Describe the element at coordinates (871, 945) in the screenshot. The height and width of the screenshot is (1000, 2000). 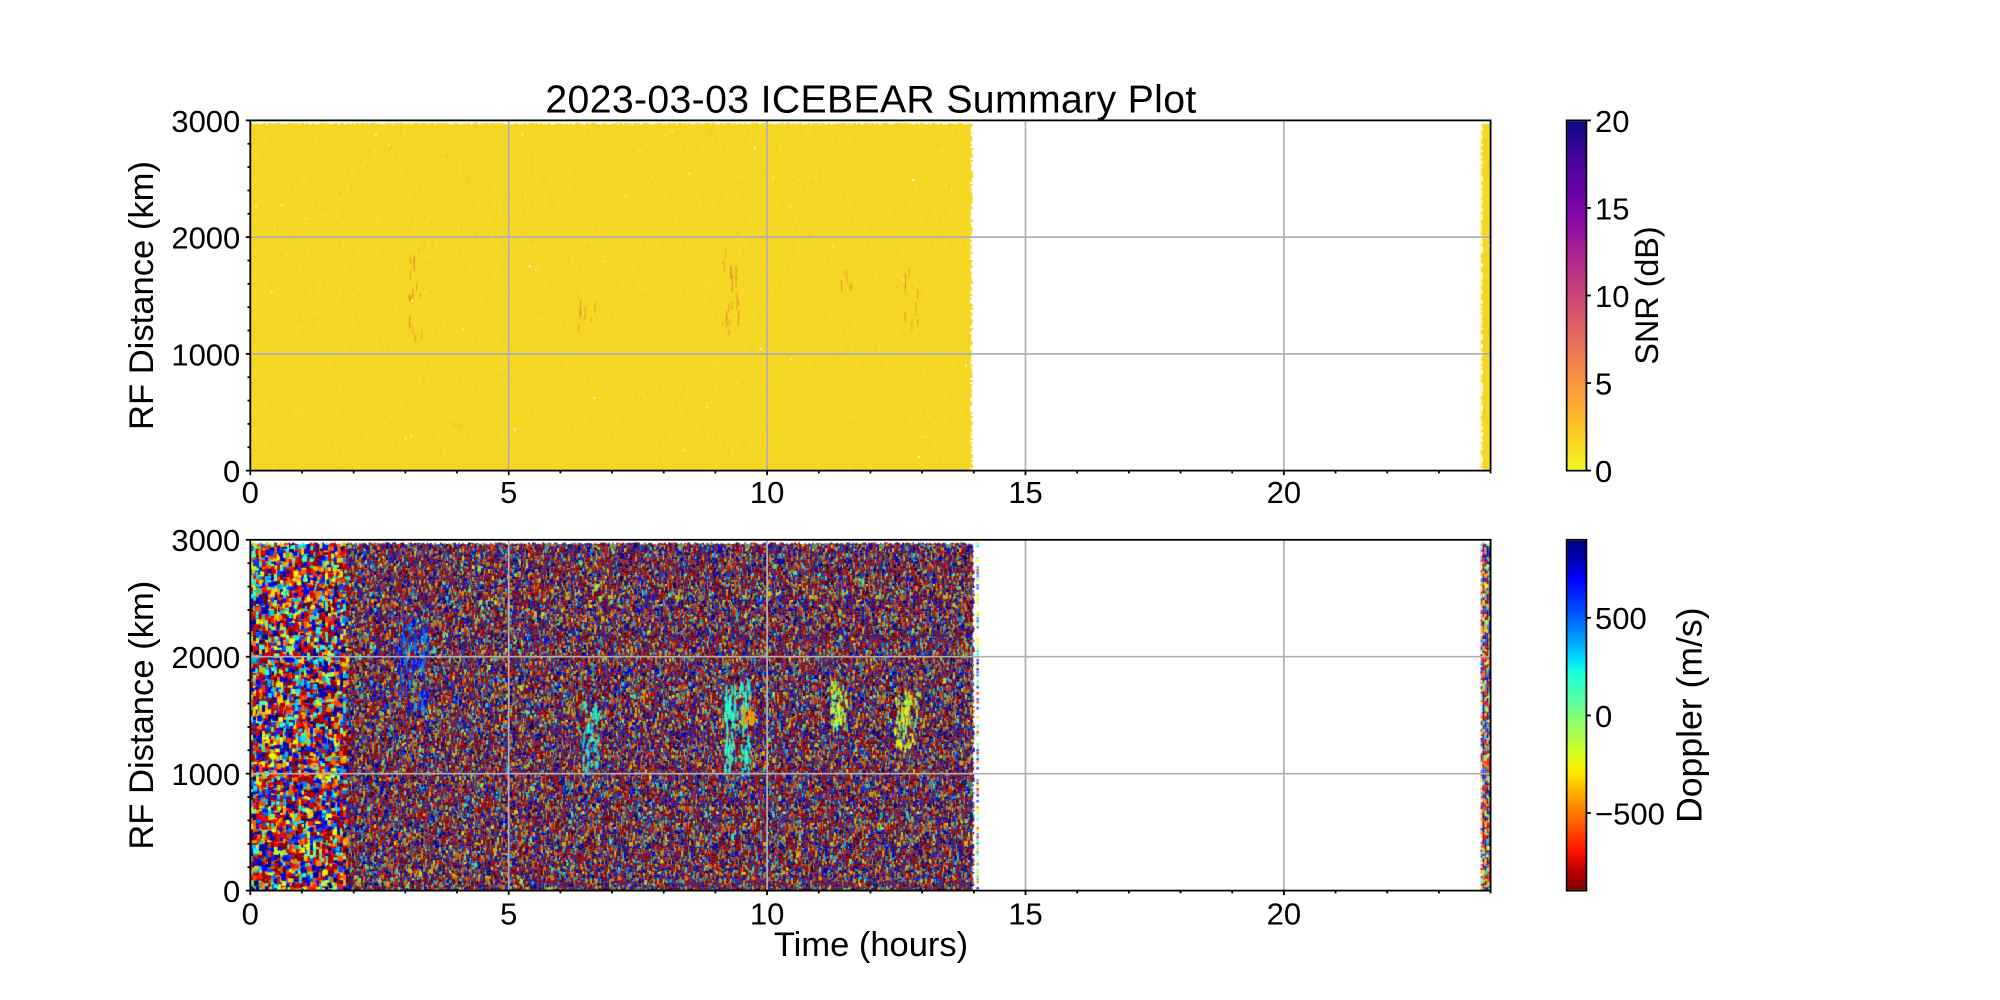
I see `svg-text: Time (hours)` at that location.